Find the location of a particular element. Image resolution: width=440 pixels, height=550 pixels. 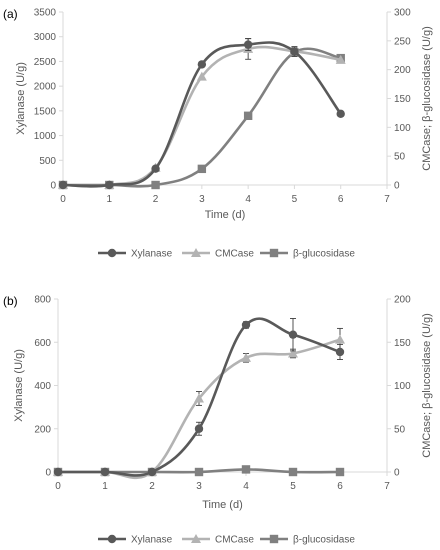

legend-label: CMCase is located at coordinates (234, 254).